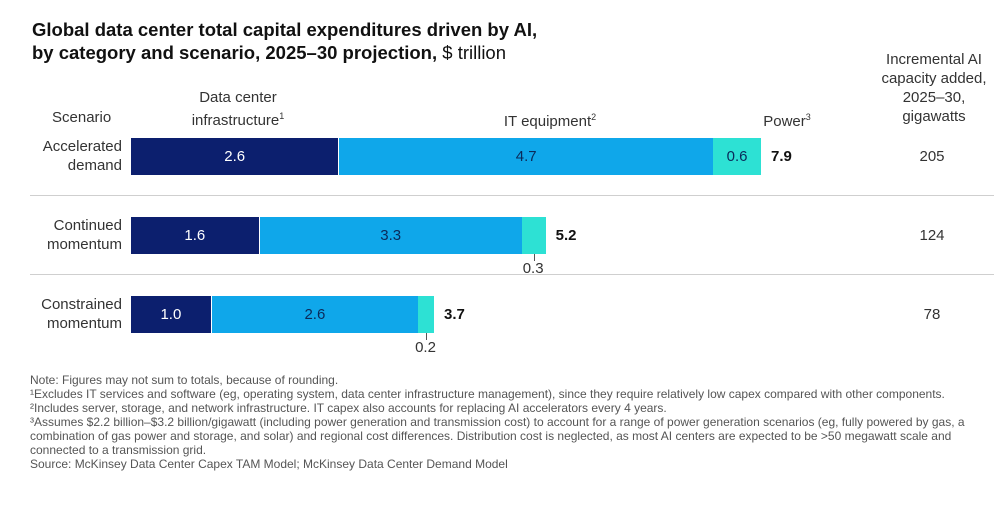  I want to click on header-scenario: Scenario, so click(82, 117).